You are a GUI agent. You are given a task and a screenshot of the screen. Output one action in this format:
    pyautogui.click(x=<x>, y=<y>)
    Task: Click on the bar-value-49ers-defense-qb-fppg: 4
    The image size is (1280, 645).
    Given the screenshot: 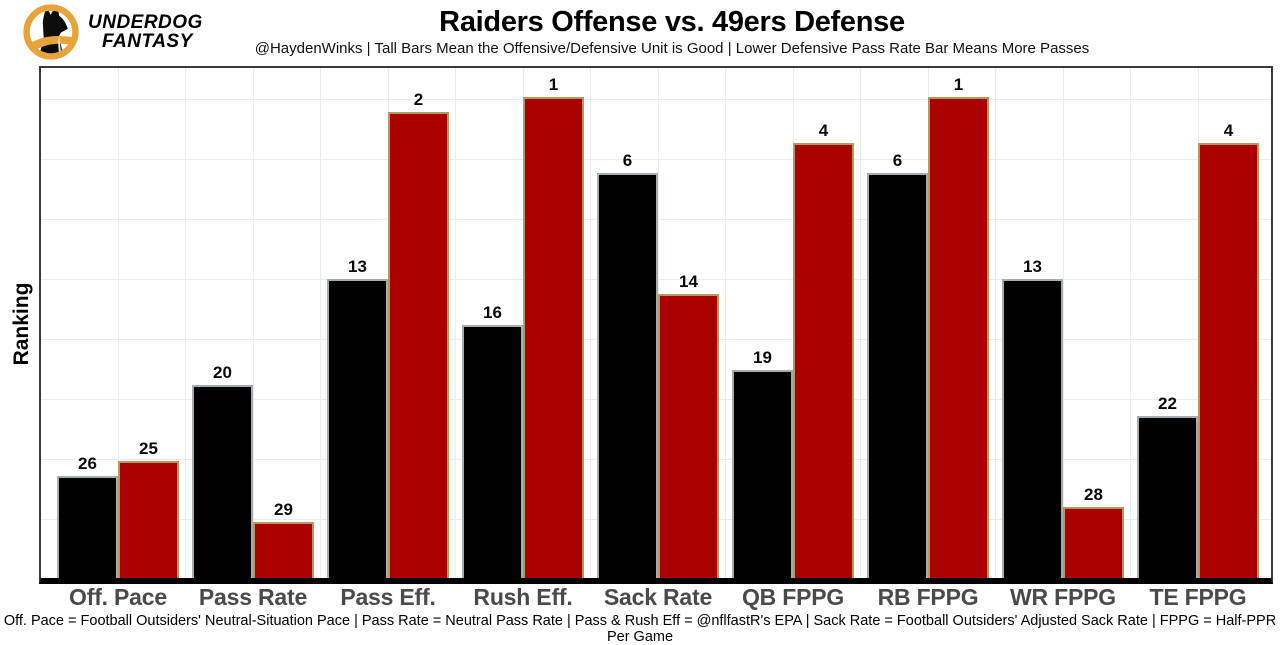 What is the action you would take?
    pyautogui.click(x=823, y=130)
    